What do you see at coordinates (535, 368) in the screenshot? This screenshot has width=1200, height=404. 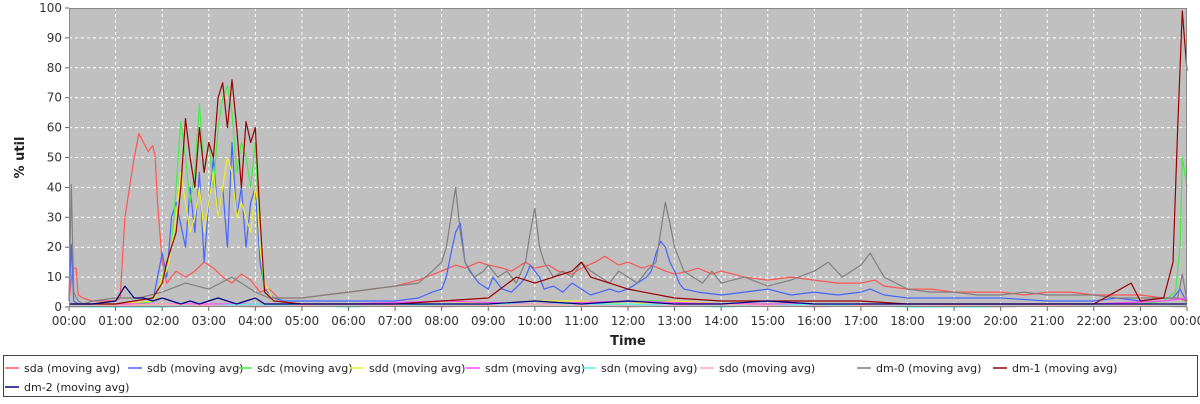 I see `legend-label: sdm (moving avg)` at bounding box center [535, 368].